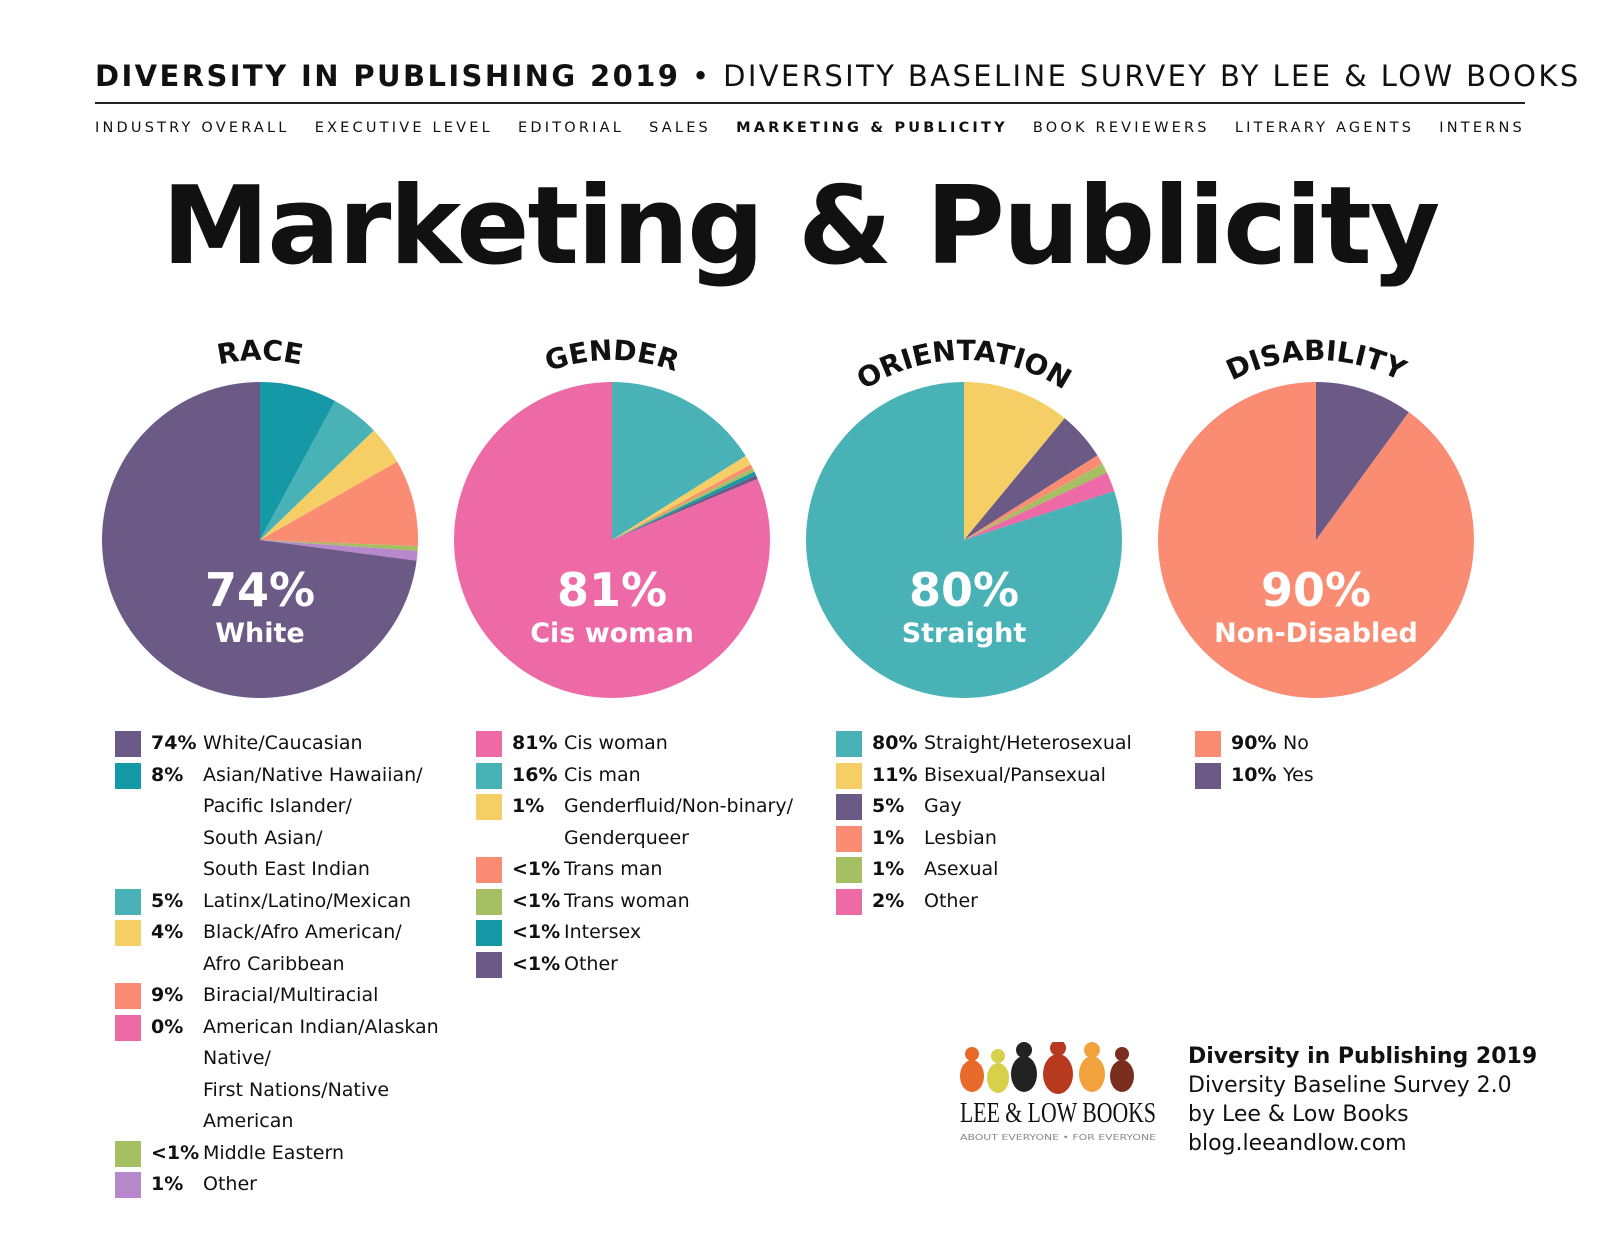  I want to click on legend-item: <1% Trans man, so click(646, 870).